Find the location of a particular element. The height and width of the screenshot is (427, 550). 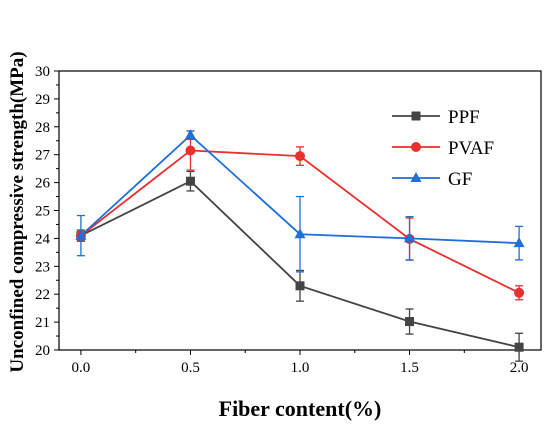

y-tick-label: 28 is located at coordinates (42, 128).